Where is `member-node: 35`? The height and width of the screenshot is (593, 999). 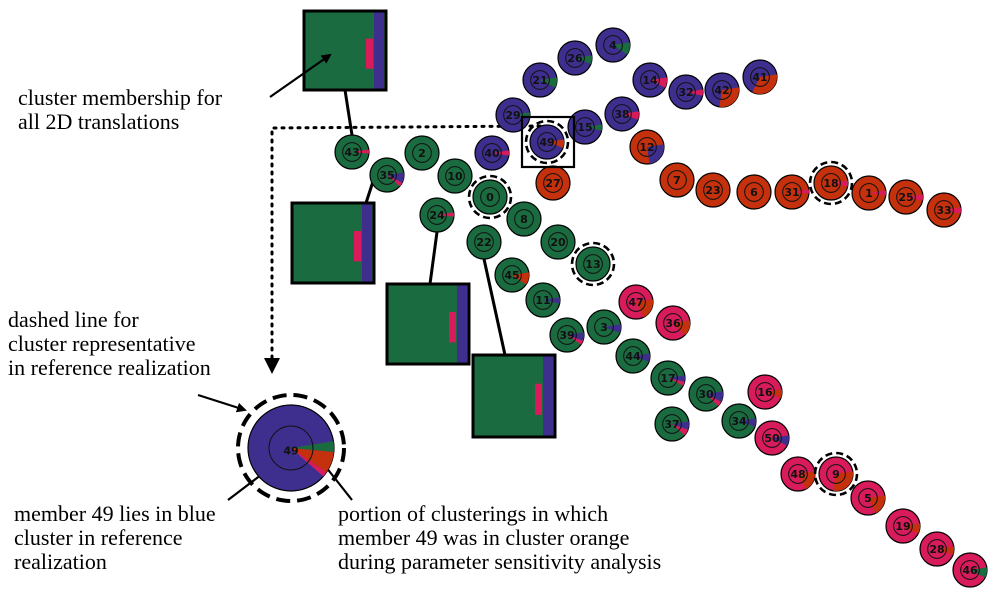 member-node: 35 is located at coordinates (387, 175).